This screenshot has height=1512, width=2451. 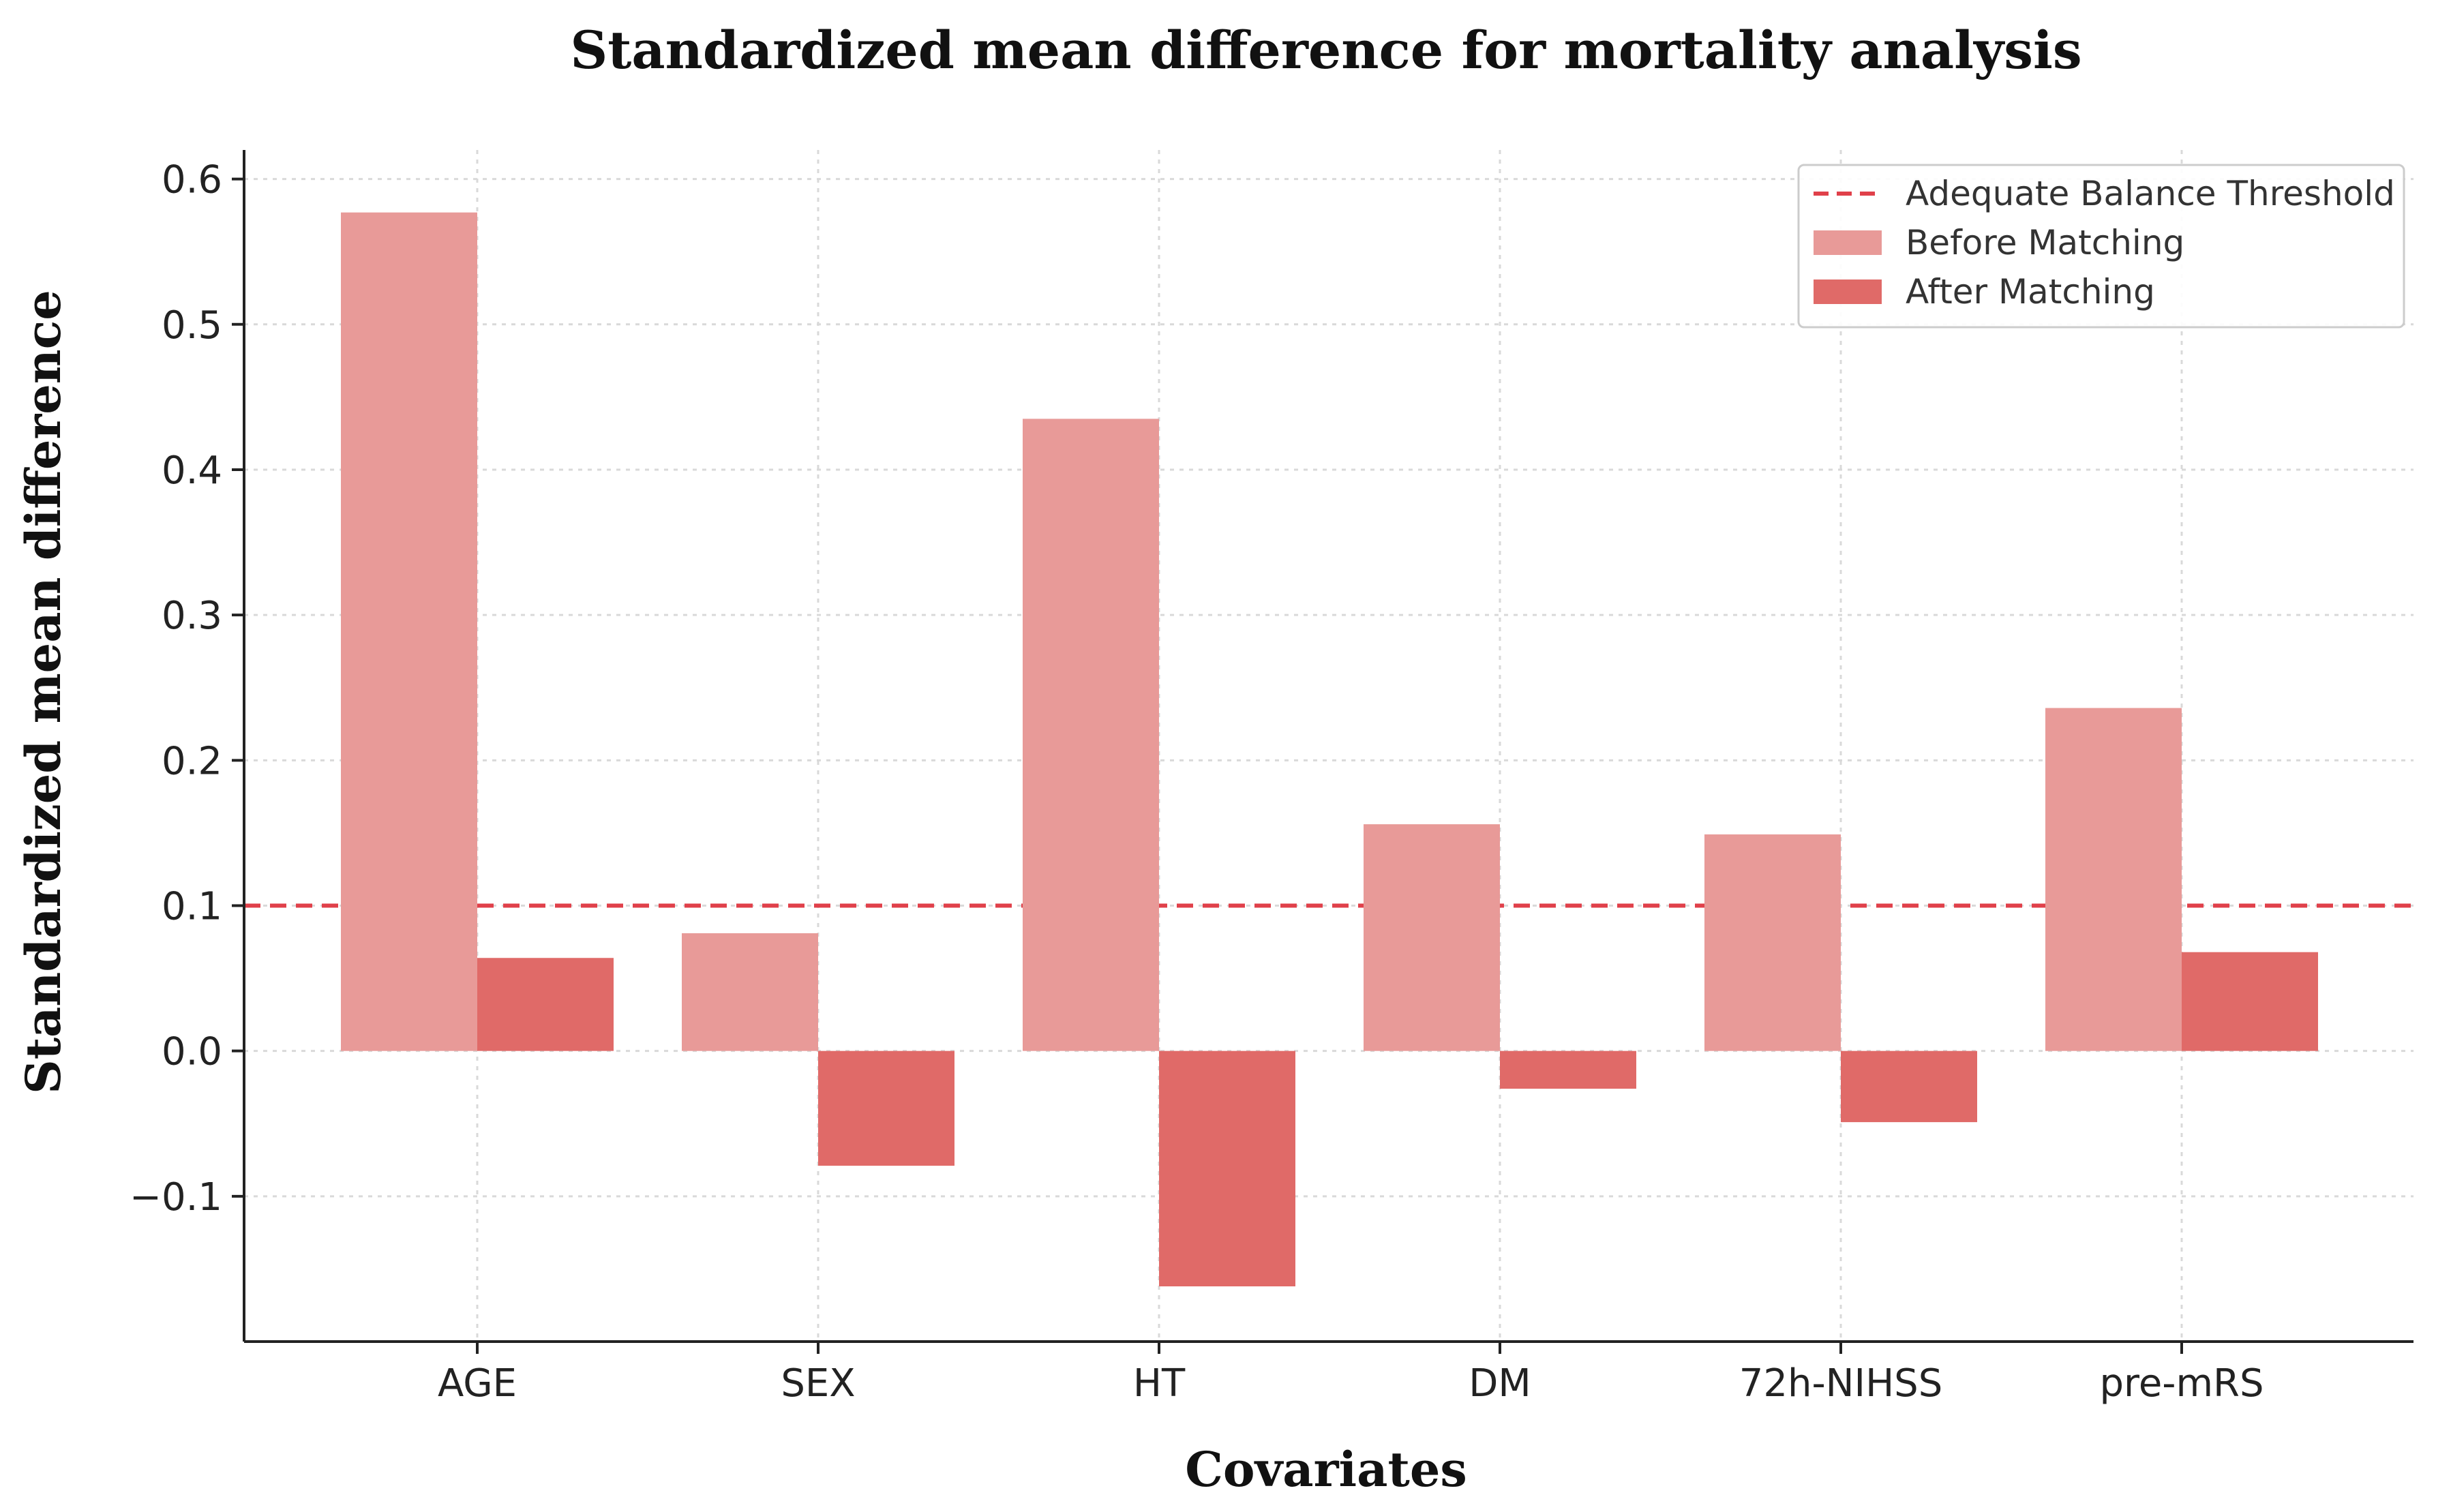 What do you see at coordinates (192, 906) in the screenshot?
I see `y-tick-label: 0.1` at bounding box center [192, 906].